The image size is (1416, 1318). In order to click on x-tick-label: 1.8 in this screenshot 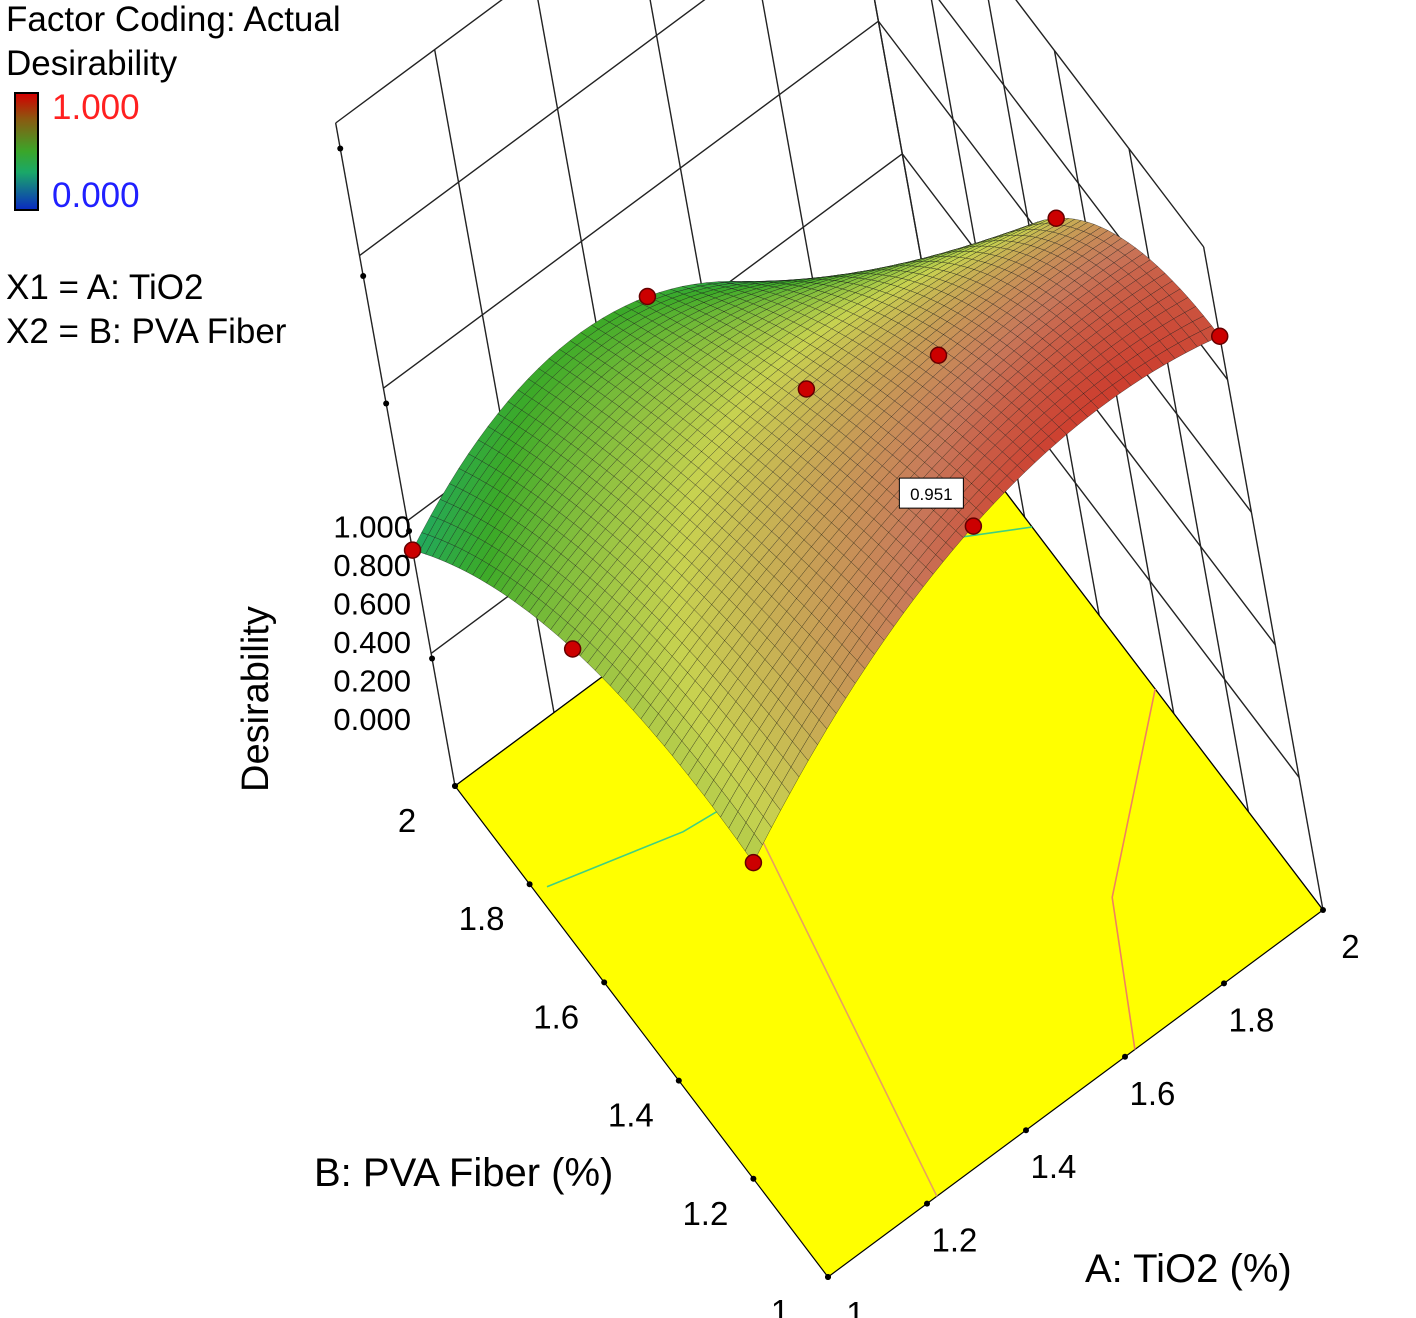, I will do `click(1252, 1019)`.